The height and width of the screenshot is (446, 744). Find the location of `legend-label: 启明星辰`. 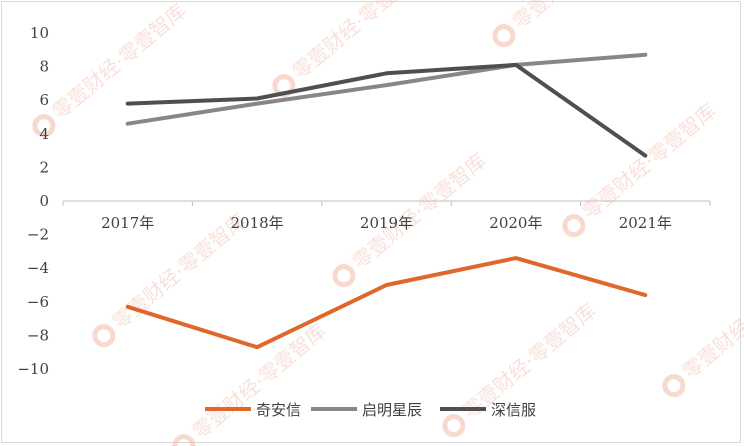

legend-label: 启明星辰 is located at coordinates (392, 410).